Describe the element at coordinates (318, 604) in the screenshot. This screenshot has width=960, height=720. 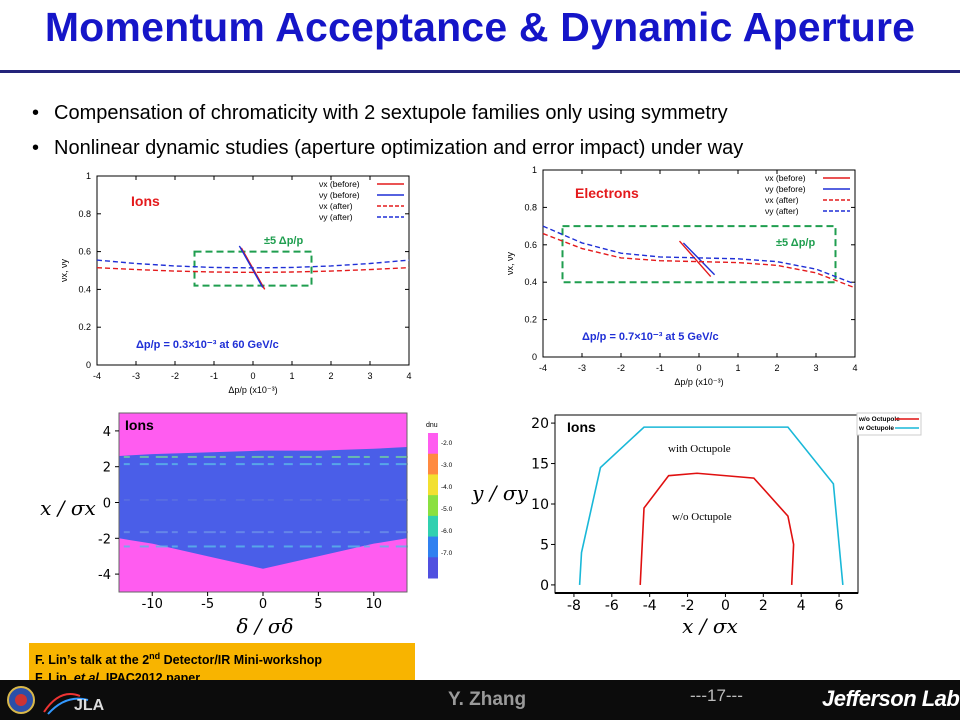
I see `x-tick-label: 5` at that location.